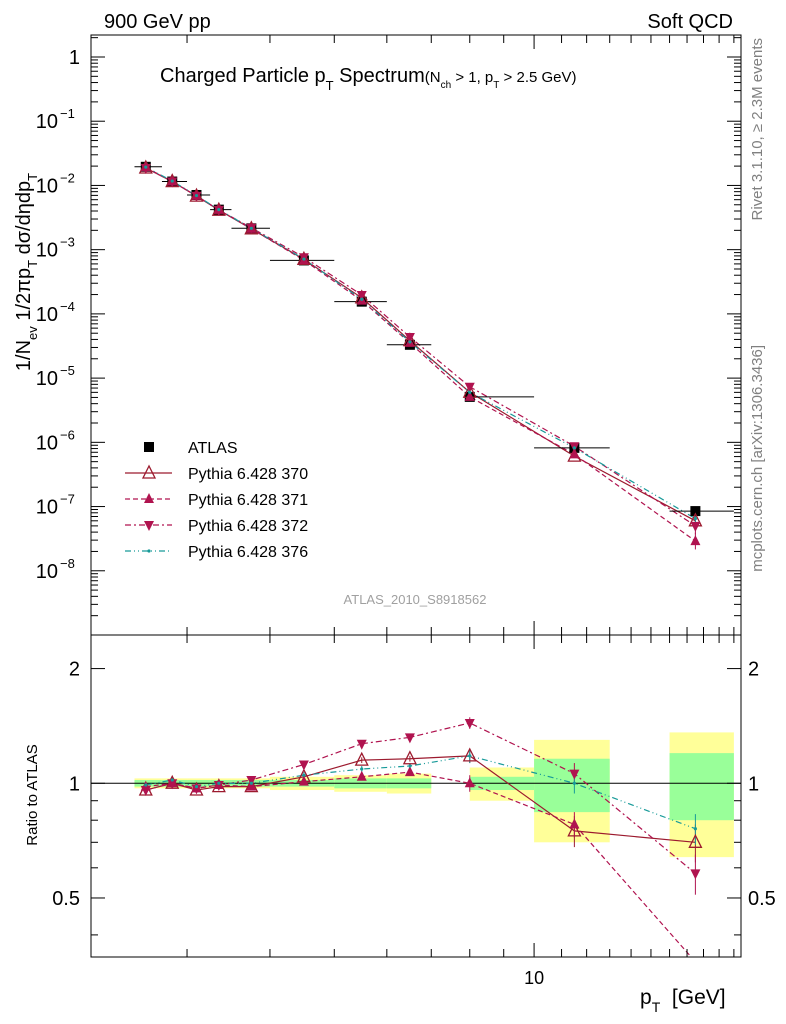 This screenshot has height=1024, width=786. What do you see at coordinates (26, 272) in the screenshot?
I see `y-axis-label-main: 1/Nev 1/2πpT dσ/dηdpT` at bounding box center [26, 272].